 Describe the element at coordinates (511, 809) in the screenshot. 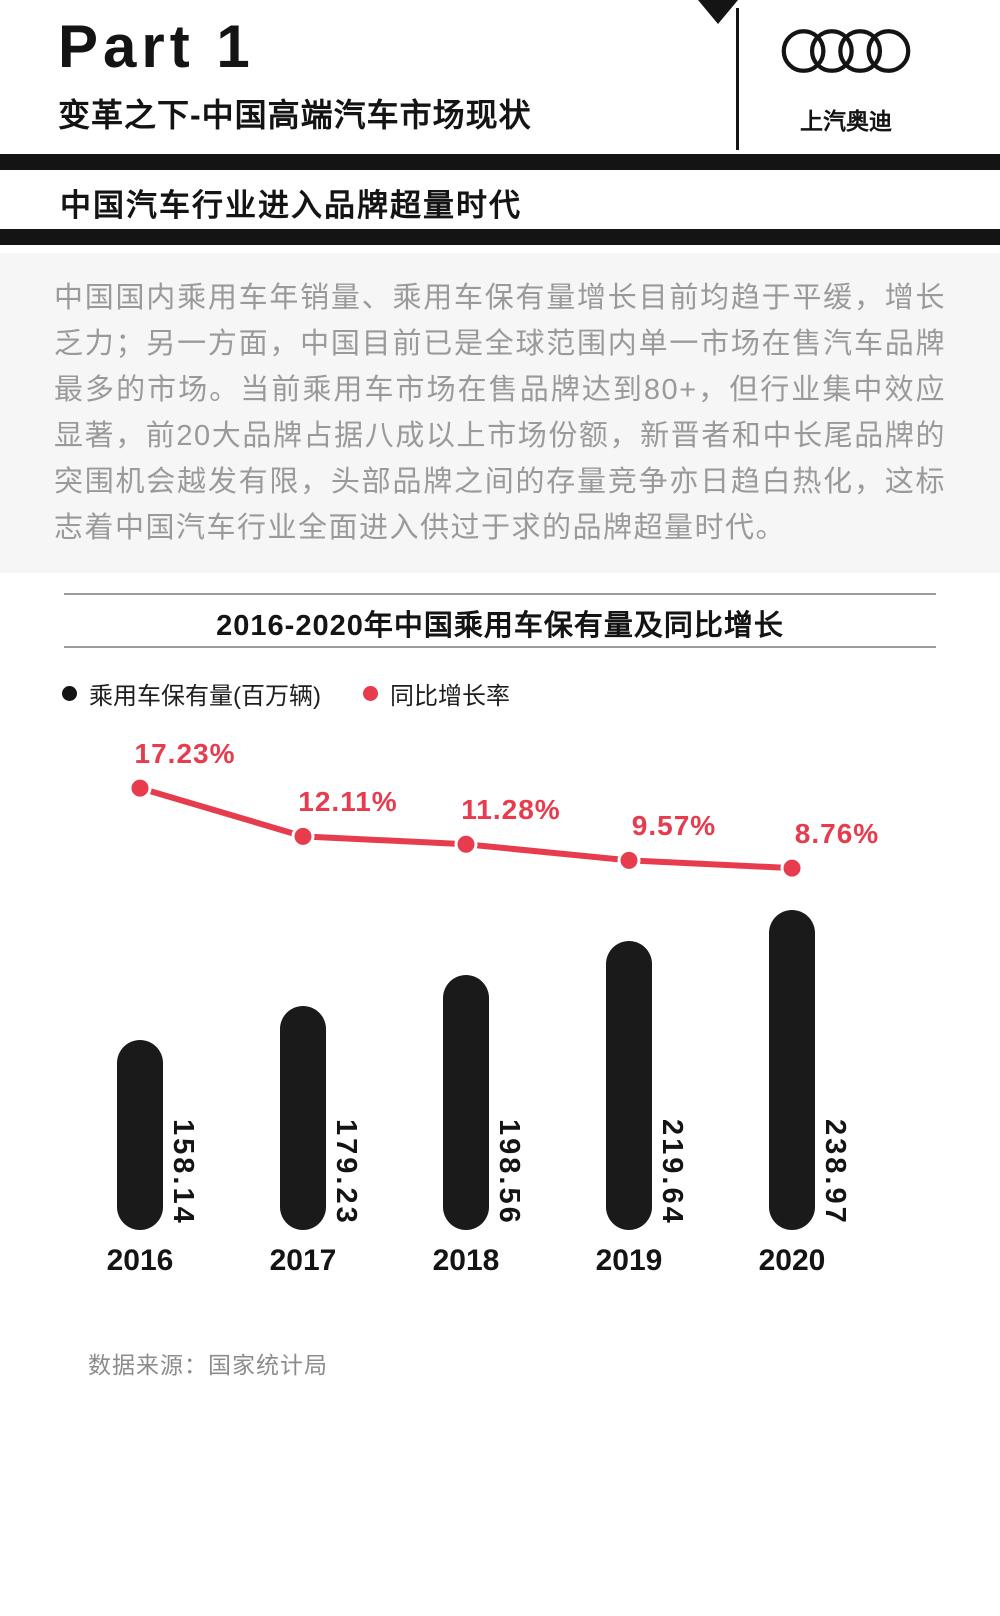

I see `growth-value-label: 11.28%` at that location.